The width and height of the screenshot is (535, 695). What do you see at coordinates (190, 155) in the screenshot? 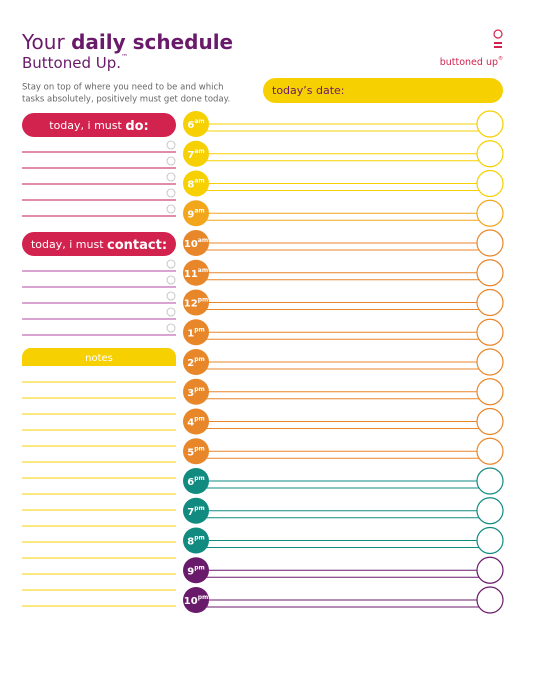
I see `time-hour: 7` at bounding box center [190, 155].